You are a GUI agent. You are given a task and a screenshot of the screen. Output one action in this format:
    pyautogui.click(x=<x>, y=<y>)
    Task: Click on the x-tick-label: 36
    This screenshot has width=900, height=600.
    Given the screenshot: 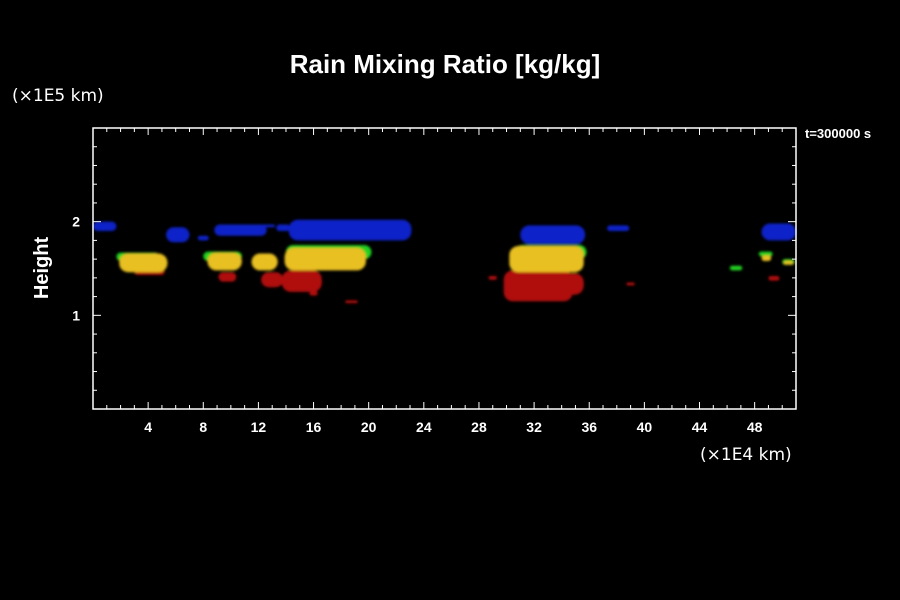 What is the action you would take?
    pyautogui.click(x=589, y=427)
    